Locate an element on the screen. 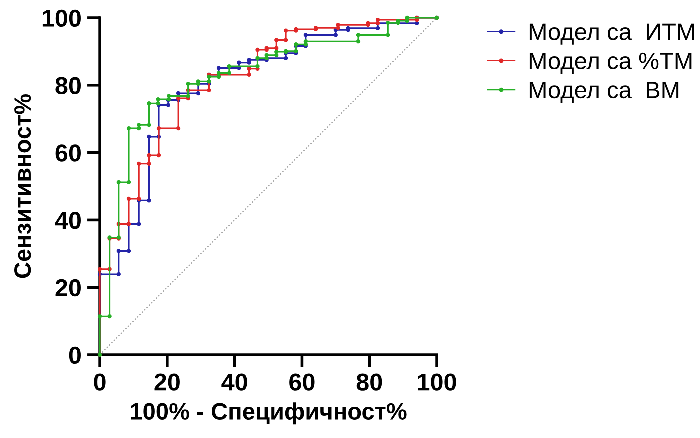  x-tick-label: 0 is located at coordinates (100, 382).